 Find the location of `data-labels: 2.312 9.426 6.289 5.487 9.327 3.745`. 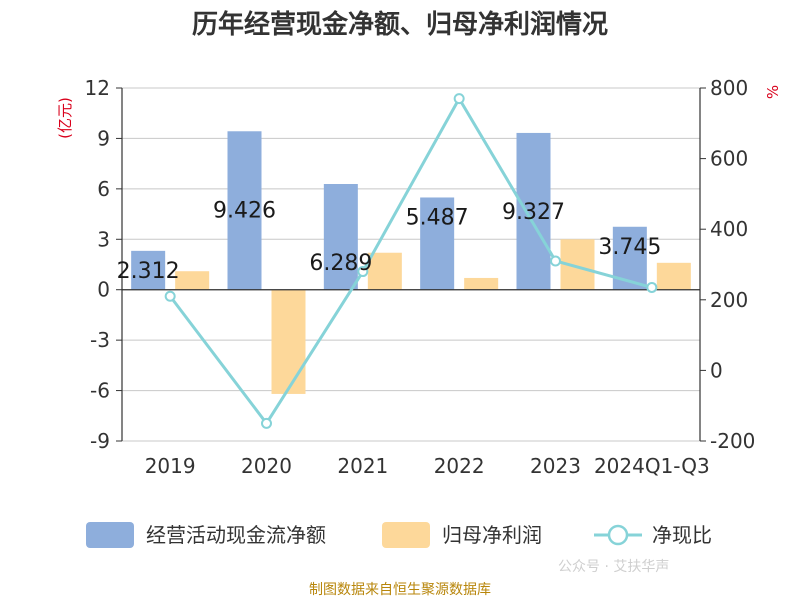

data-labels: 2.312 9.426 6.289 5.487 9.327 3.745 is located at coordinates (389, 241).